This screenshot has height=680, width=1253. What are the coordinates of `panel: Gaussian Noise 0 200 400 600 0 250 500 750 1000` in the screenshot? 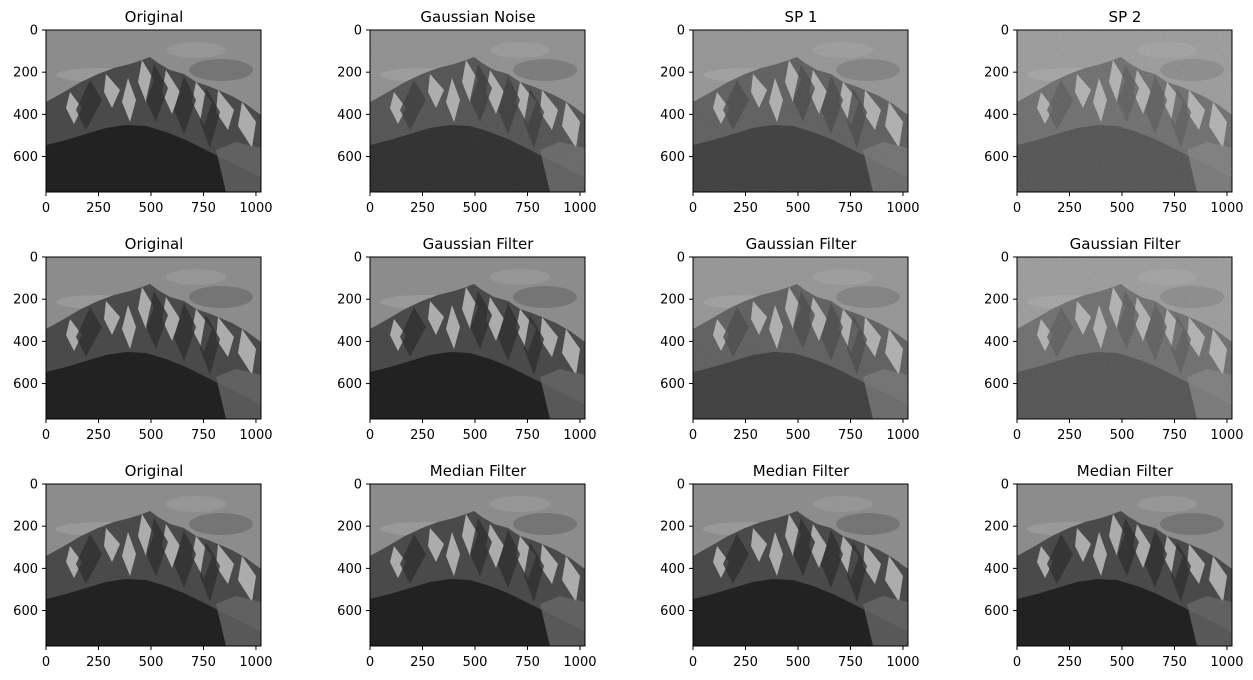 It's located at (466, 112).